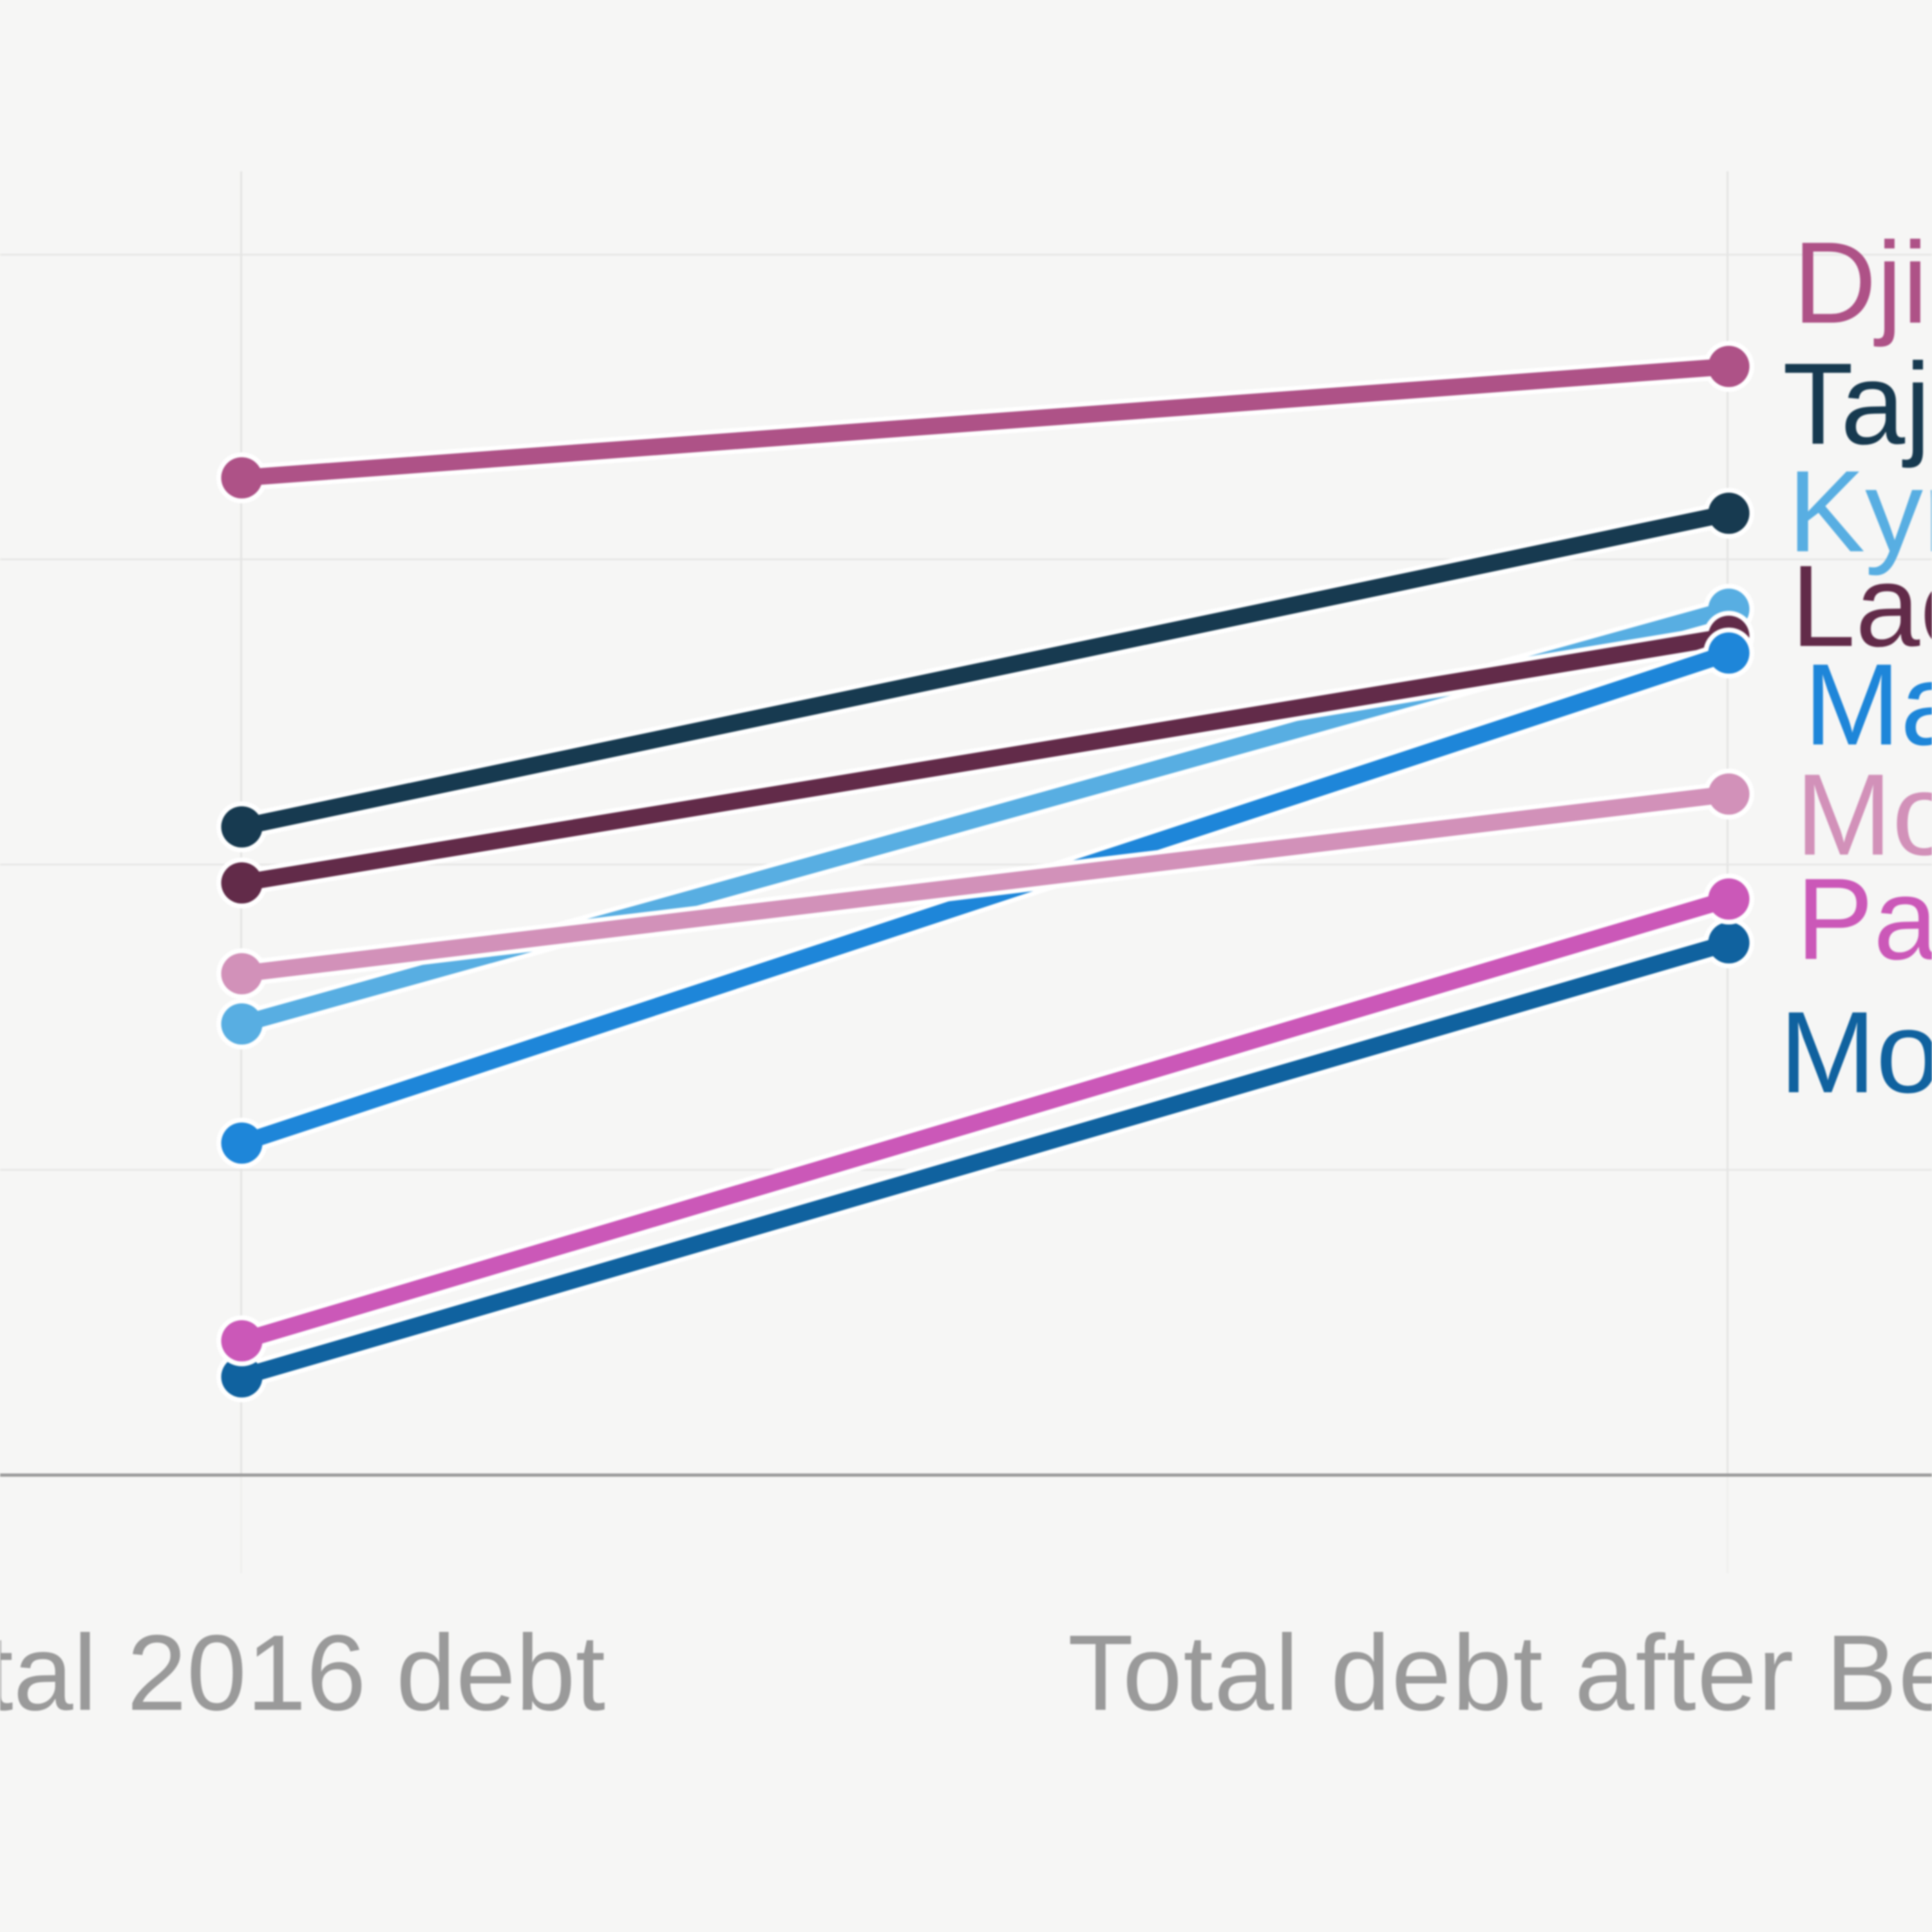 Image resolution: width=1932 pixels, height=1932 pixels. Describe the element at coordinates (1500, 1673) in the screenshot. I see `svg-text:Total debt after Belt and Road: Total debt after Belt and Road projects` at that location.